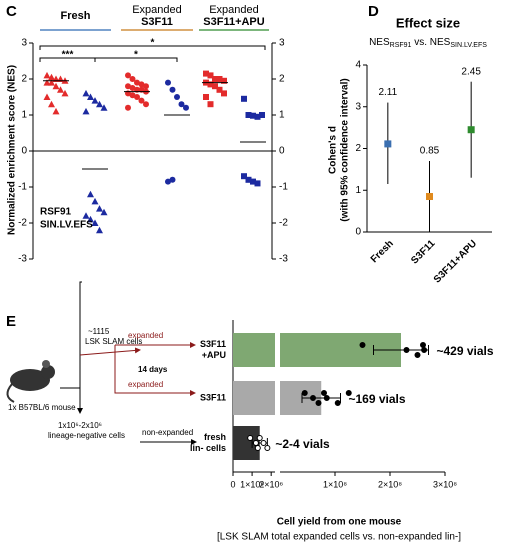  I want to click on y-tick-label: +APU, so click(214, 355).